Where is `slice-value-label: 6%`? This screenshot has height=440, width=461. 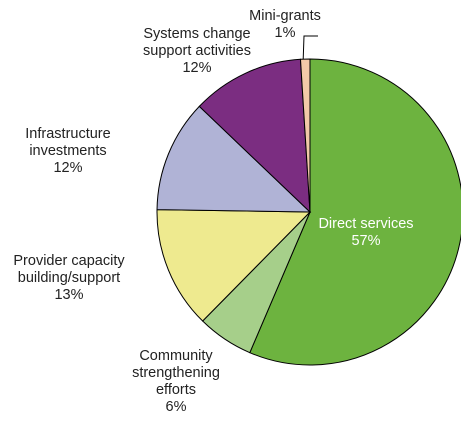
slice-value-label: 6% is located at coordinates (176, 407).